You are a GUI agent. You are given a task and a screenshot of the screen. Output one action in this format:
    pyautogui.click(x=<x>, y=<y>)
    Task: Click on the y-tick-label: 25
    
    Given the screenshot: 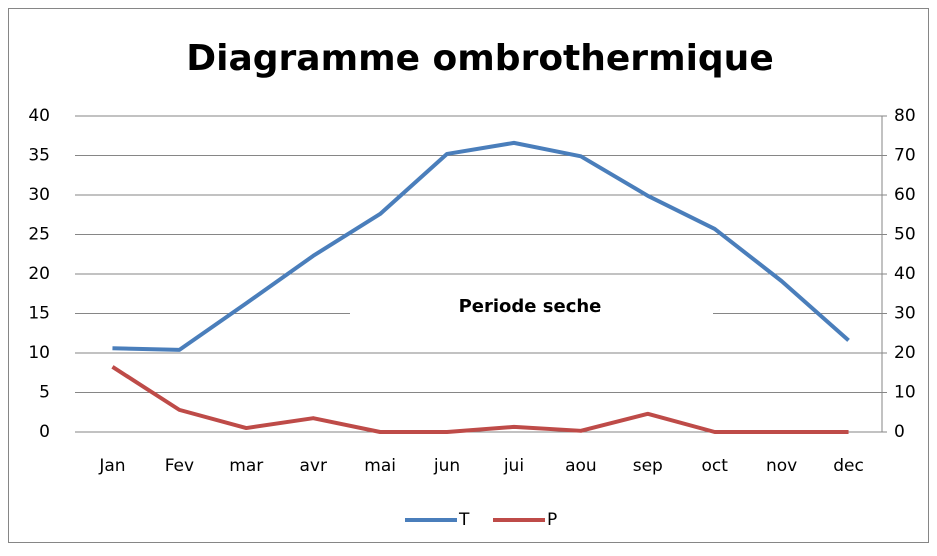 What is the action you would take?
    pyautogui.click(x=39, y=235)
    